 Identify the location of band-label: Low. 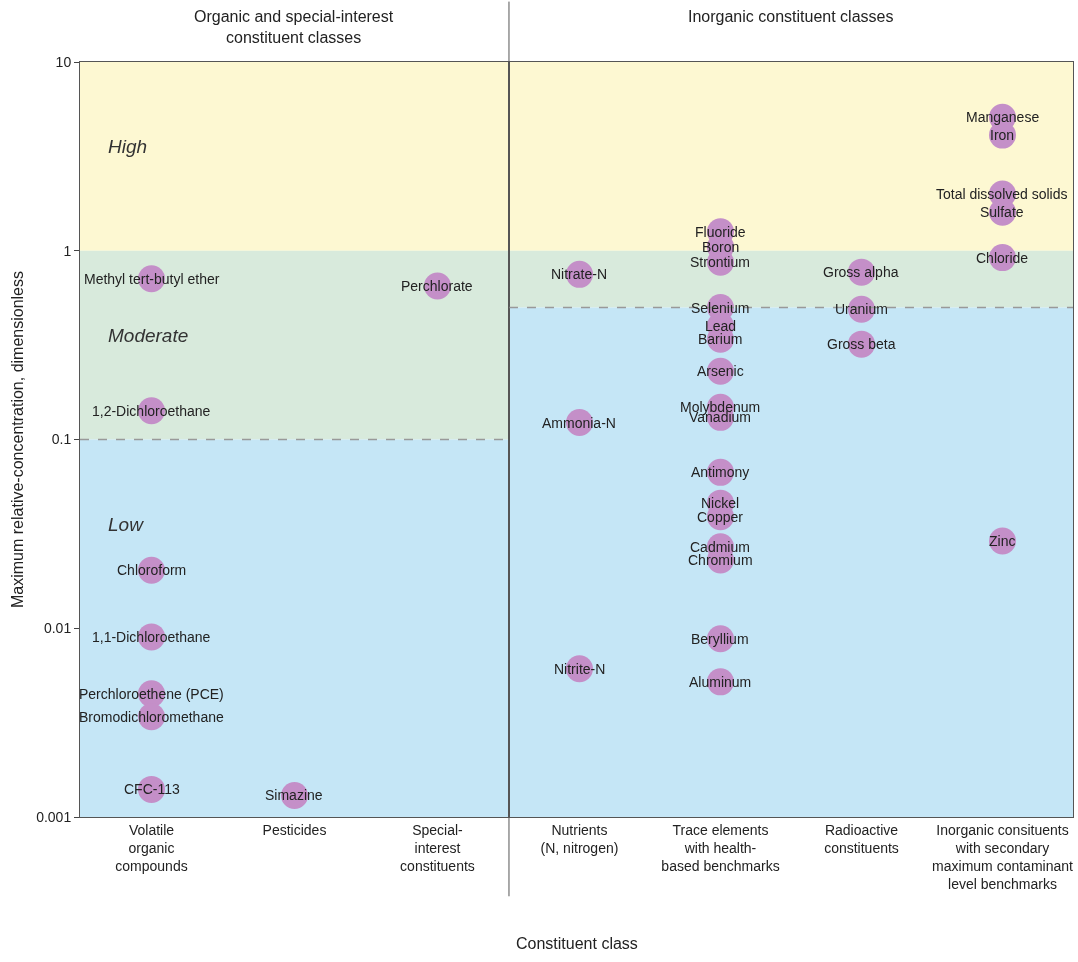
(126, 524).